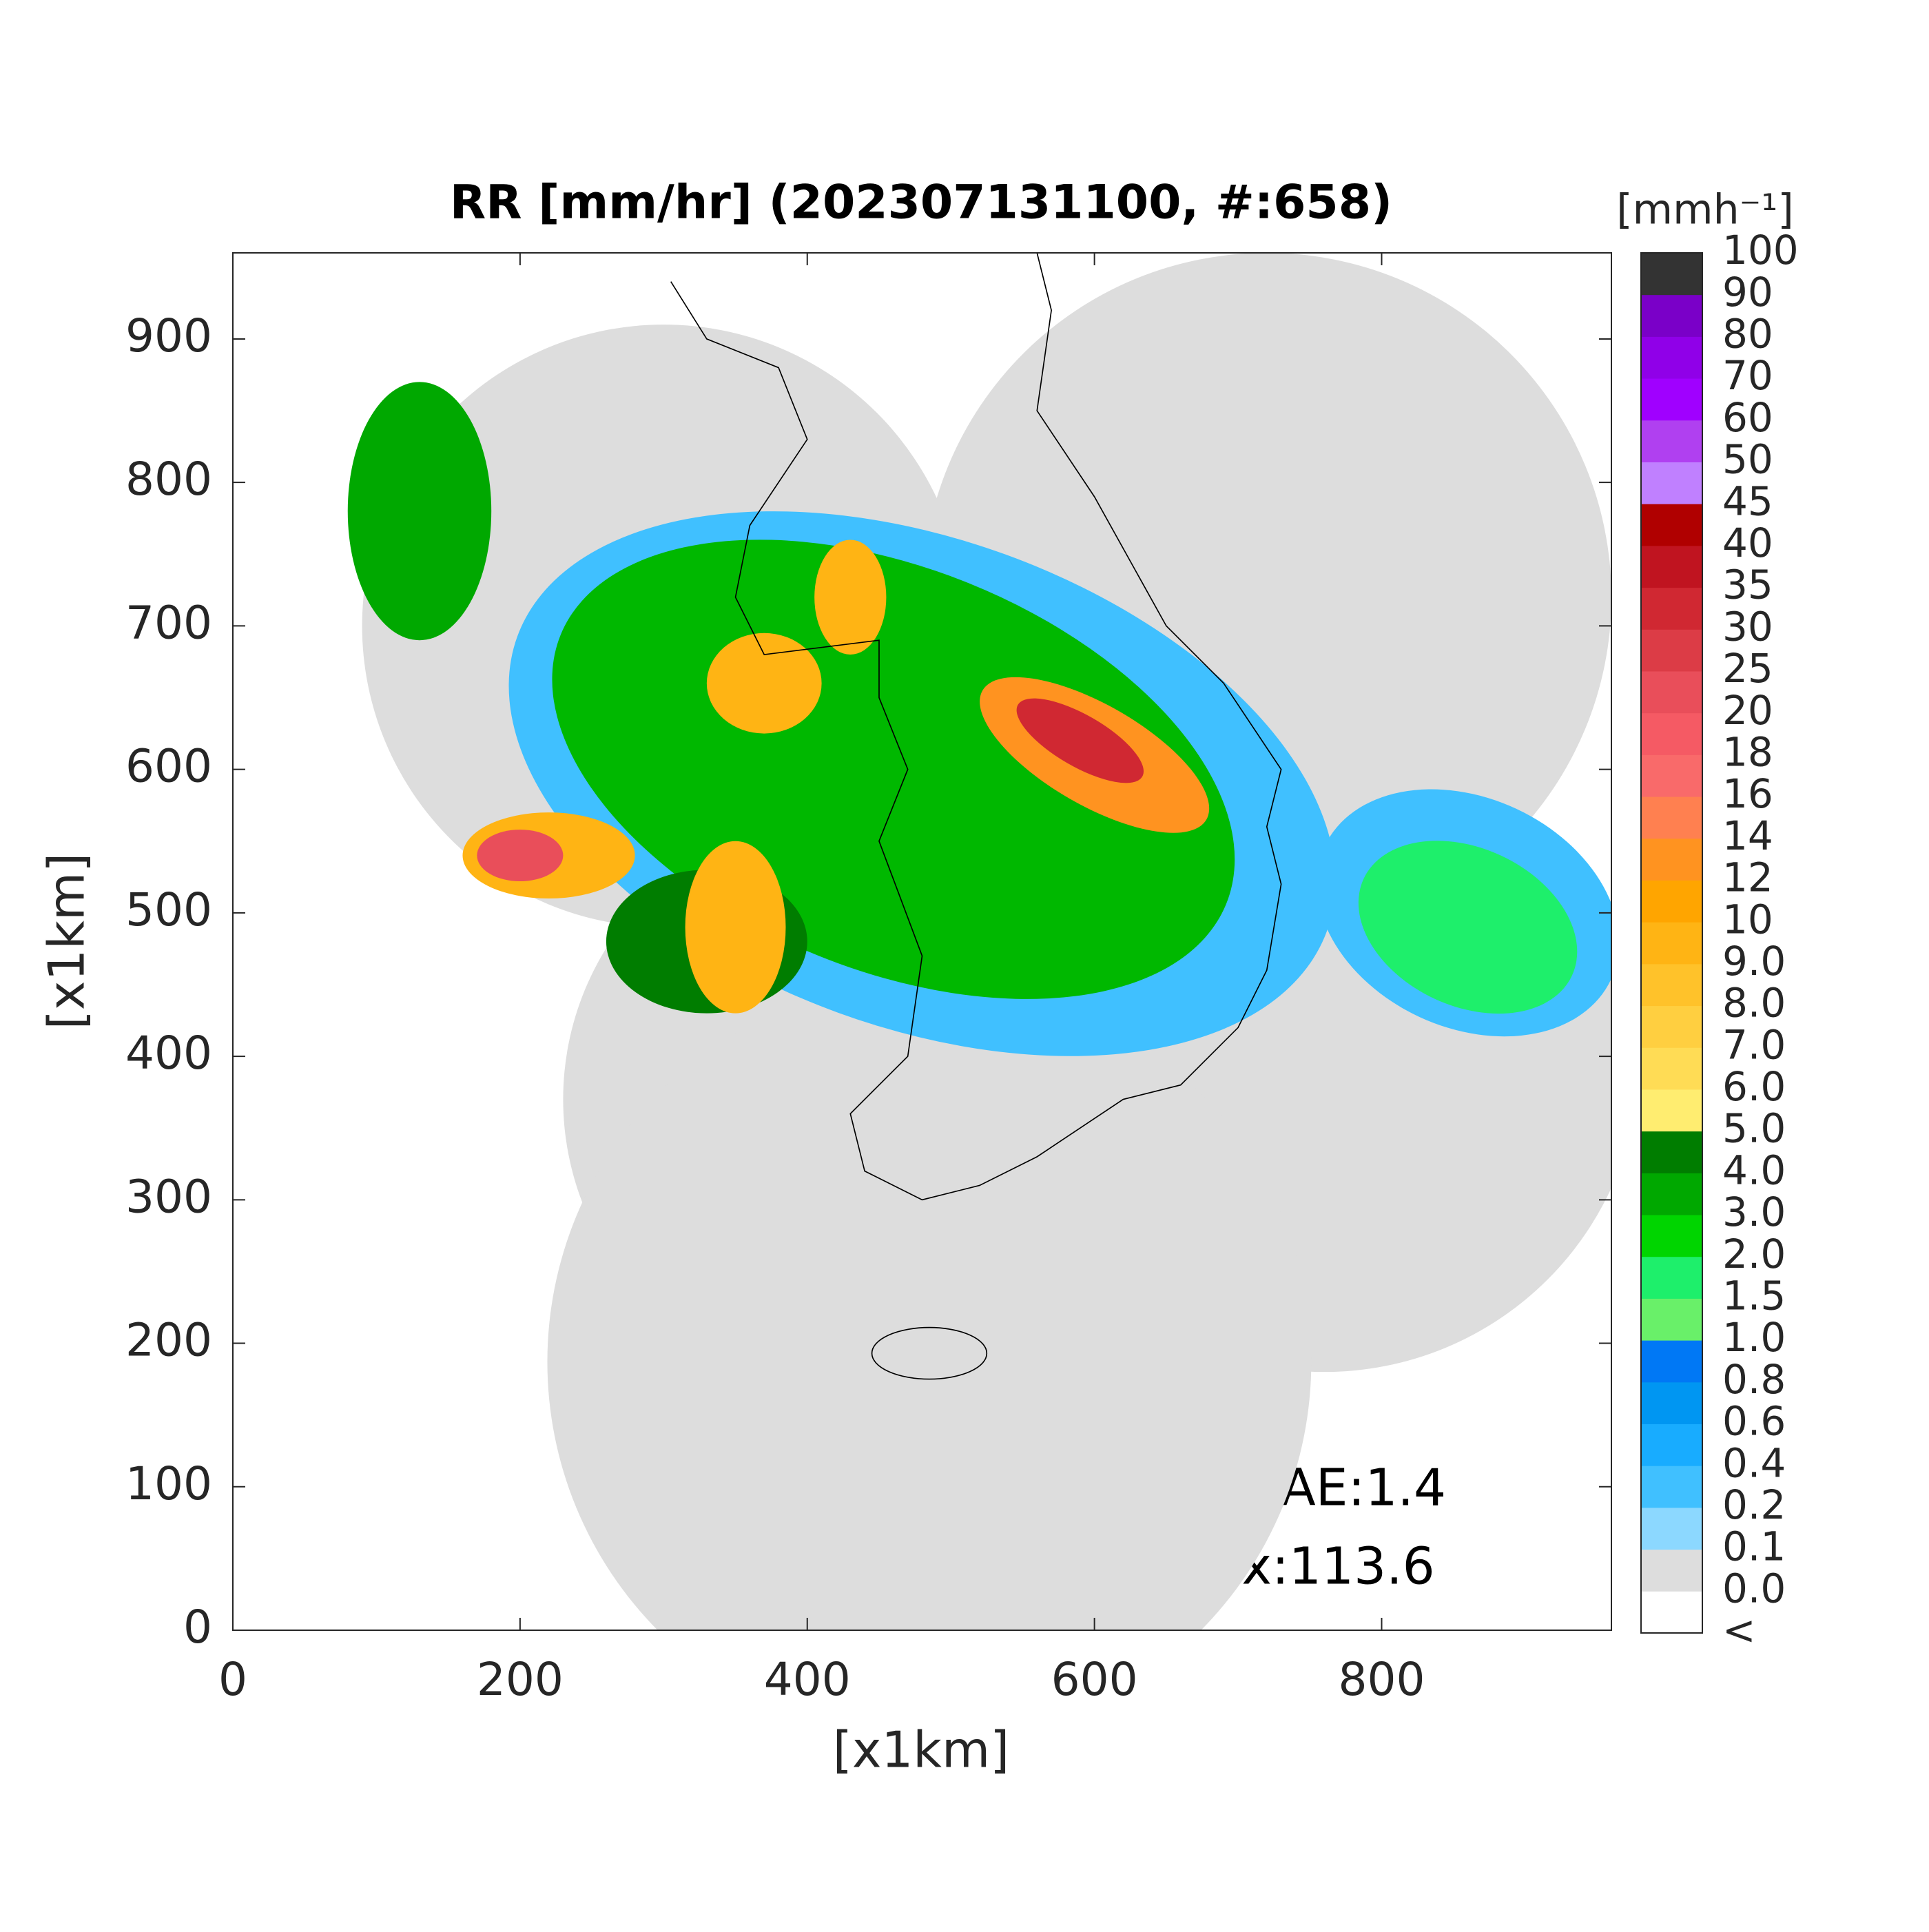 The height and width of the screenshot is (1932, 1929). Describe the element at coordinates (168, 622) in the screenshot. I see `y-tick-label: 700` at that location.